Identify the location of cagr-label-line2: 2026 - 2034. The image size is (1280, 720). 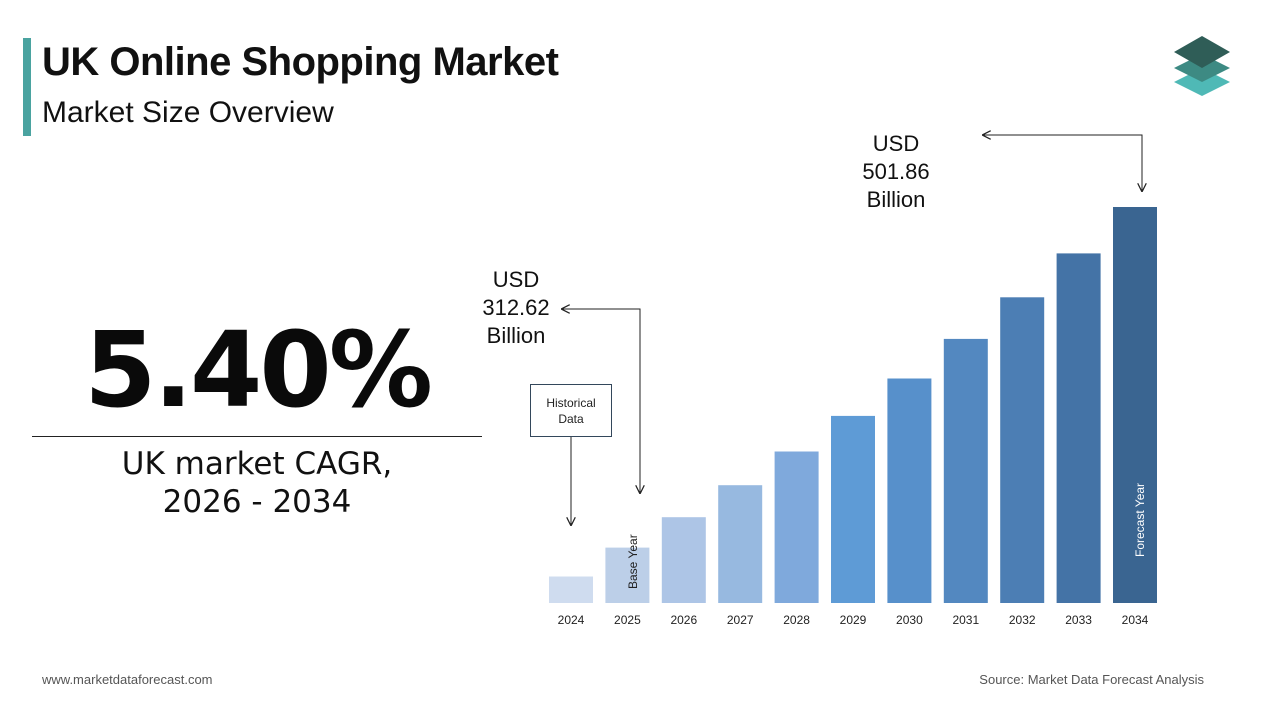
(257, 502).